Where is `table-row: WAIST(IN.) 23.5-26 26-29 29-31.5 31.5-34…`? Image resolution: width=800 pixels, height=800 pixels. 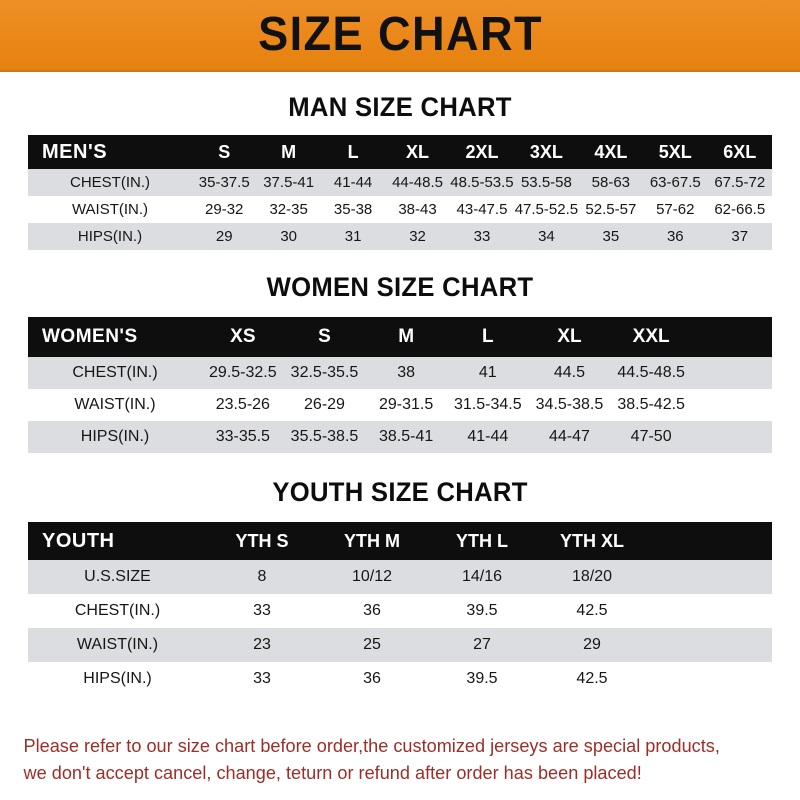
table-row: WAIST(IN.) 23.5-26 26-29 29-31.5 31.5-34… is located at coordinates (400, 405).